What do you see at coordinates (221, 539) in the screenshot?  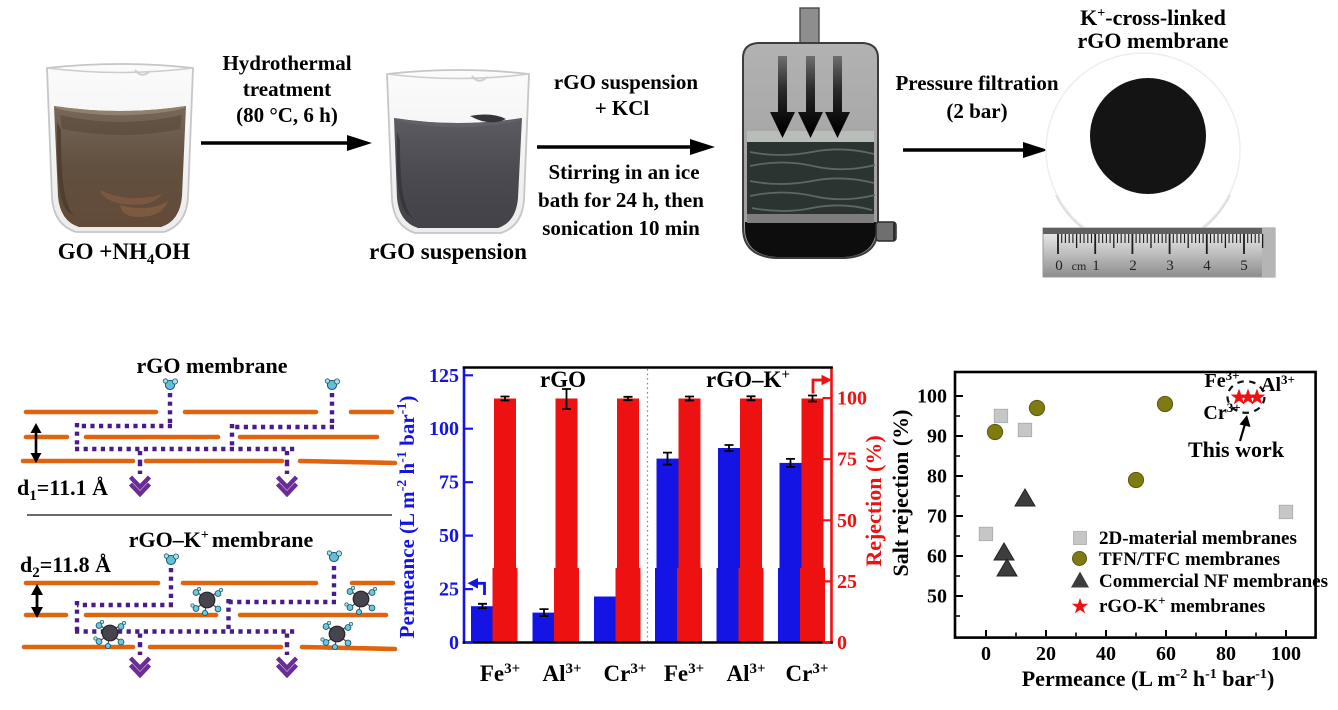 I see `svg-text:rGO–K+membrane: rGO–K+ membrane` at bounding box center [221, 539].